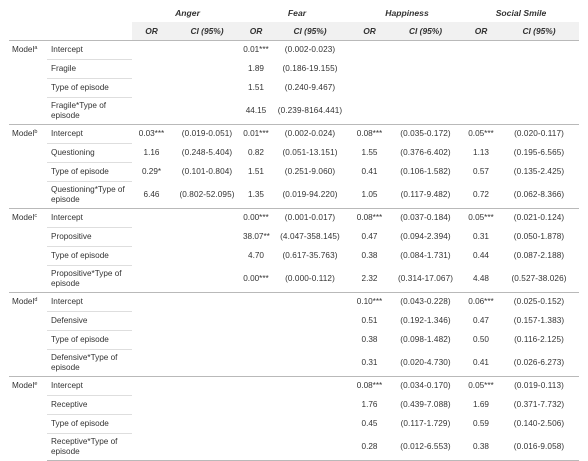 Image resolution: width=588 pixels, height=461 pixels. Describe the element at coordinates (425, 152) in the screenshot. I see `ci-value: (0.376-6.402)` at that location.